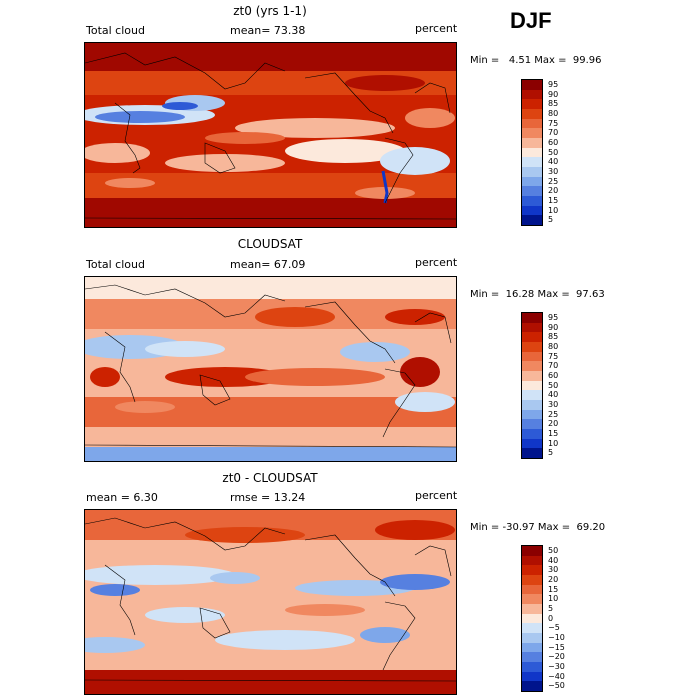 The height and width of the screenshot is (700, 700). What do you see at coordinates (268, 30) in the screenshot?
I see `panel-model-mean: mean= 73.38` at bounding box center [268, 30].